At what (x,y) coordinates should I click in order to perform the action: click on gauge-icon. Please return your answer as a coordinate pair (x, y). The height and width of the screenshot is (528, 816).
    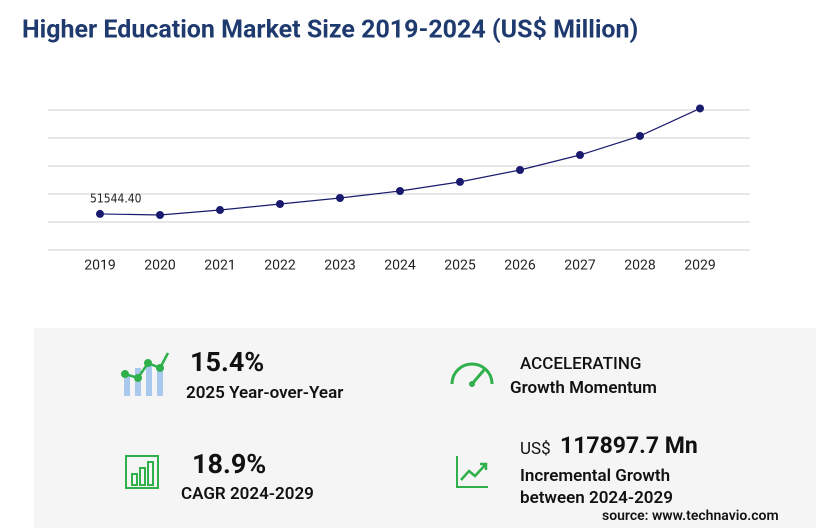
    Looking at the image, I should click on (472, 374).